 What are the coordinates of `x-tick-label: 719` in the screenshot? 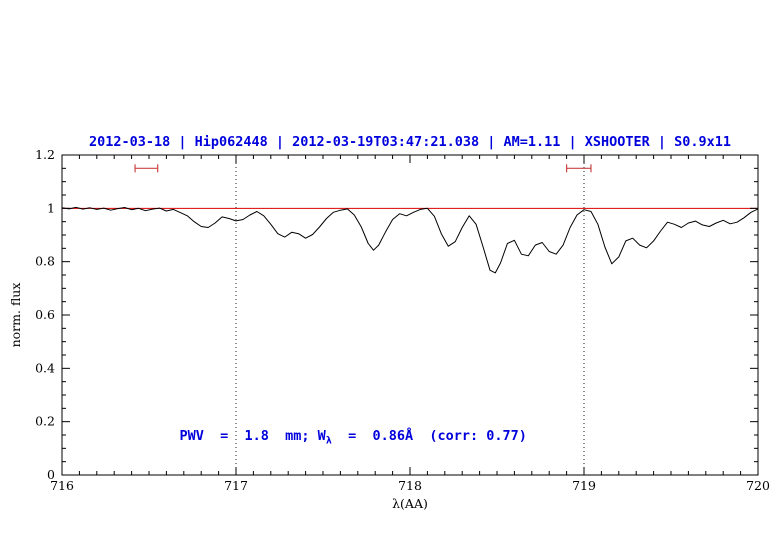 It's located at (584, 485).